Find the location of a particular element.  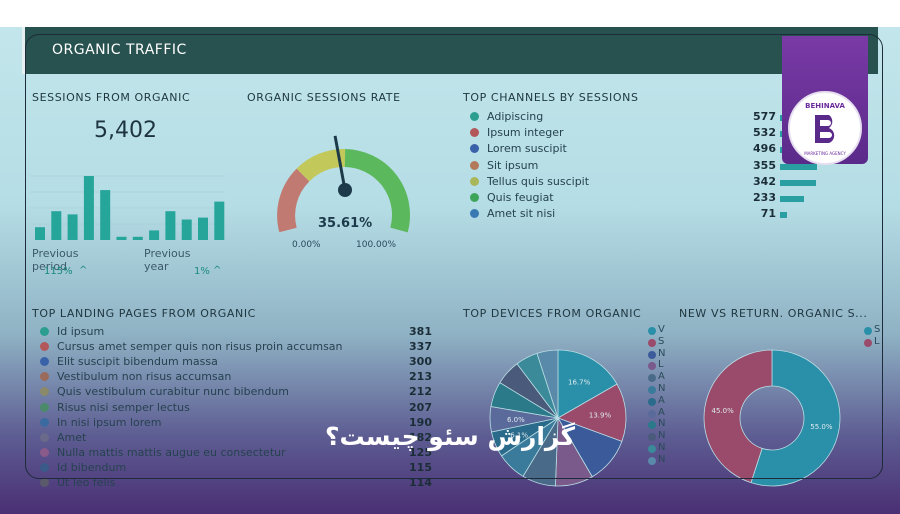

rate-gauge is located at coordinates (343, 184).